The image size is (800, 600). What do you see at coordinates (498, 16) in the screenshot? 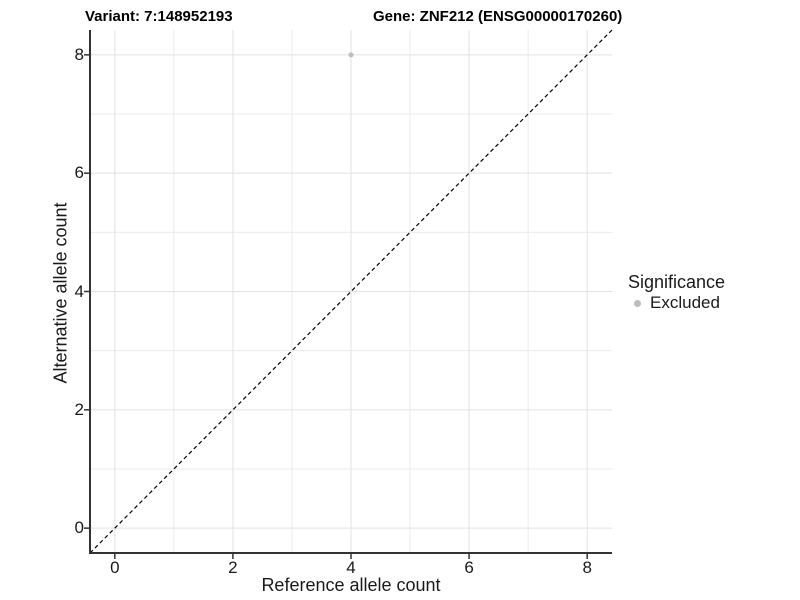
I see `plot-title-gene: Gene: ZNF212 (ENSG00000170260)` at bounding box center [498, 16].